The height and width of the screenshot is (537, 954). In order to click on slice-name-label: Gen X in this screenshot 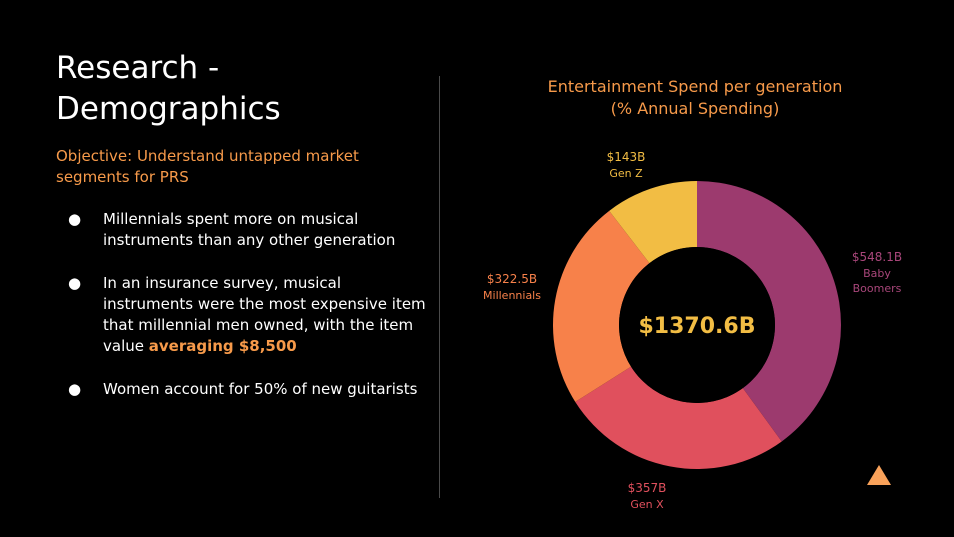, I will do `click(647, 504)`.